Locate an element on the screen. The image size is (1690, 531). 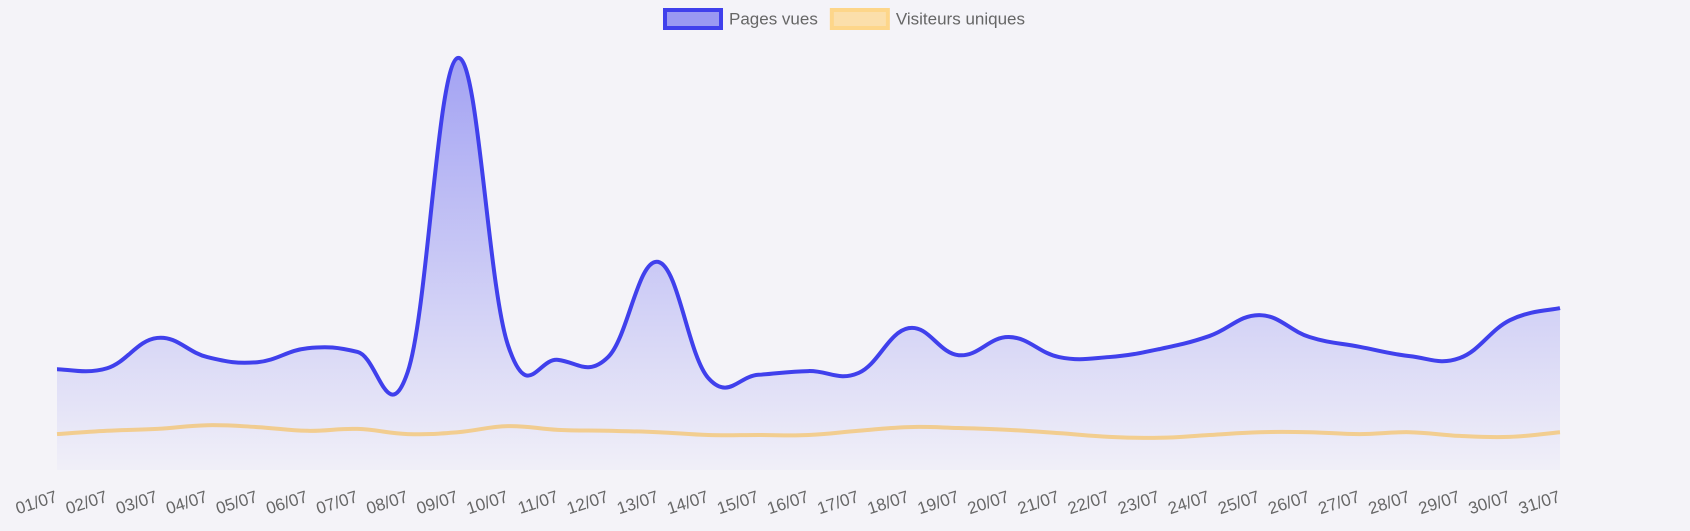
x-tick-label: 03/07 is located at coordinates (136, 502).